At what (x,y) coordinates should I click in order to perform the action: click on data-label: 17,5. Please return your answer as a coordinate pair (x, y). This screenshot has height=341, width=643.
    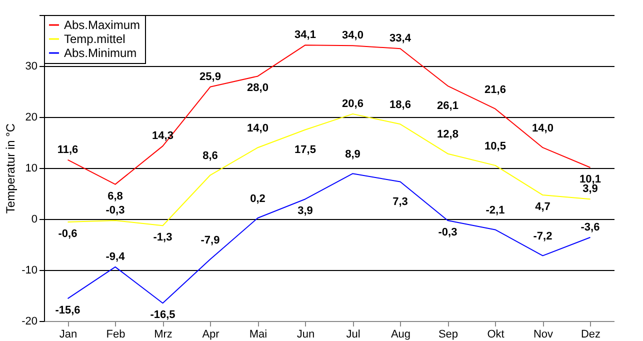
    Looking at the image, I should click on (305, 150).